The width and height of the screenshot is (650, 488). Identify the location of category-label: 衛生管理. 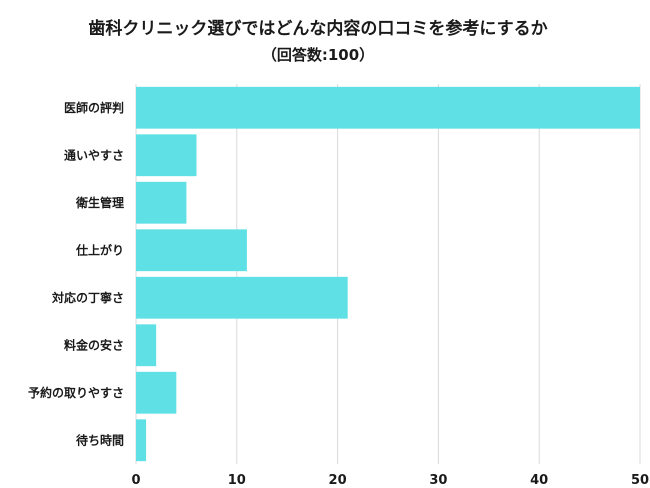
(99, 202).